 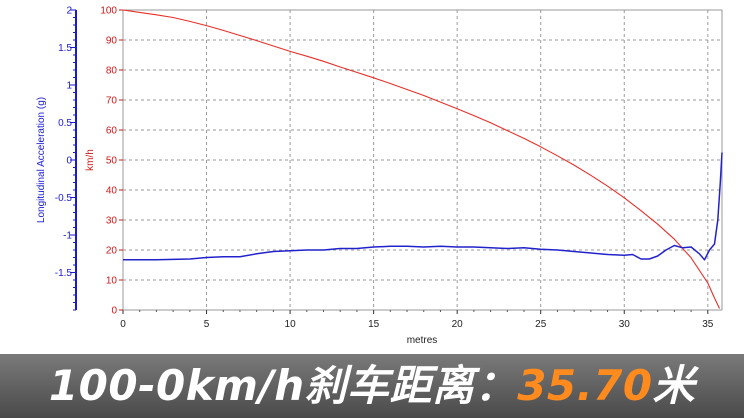 I want to click on speed-tick-label: 50, so click(x=112, y=161).